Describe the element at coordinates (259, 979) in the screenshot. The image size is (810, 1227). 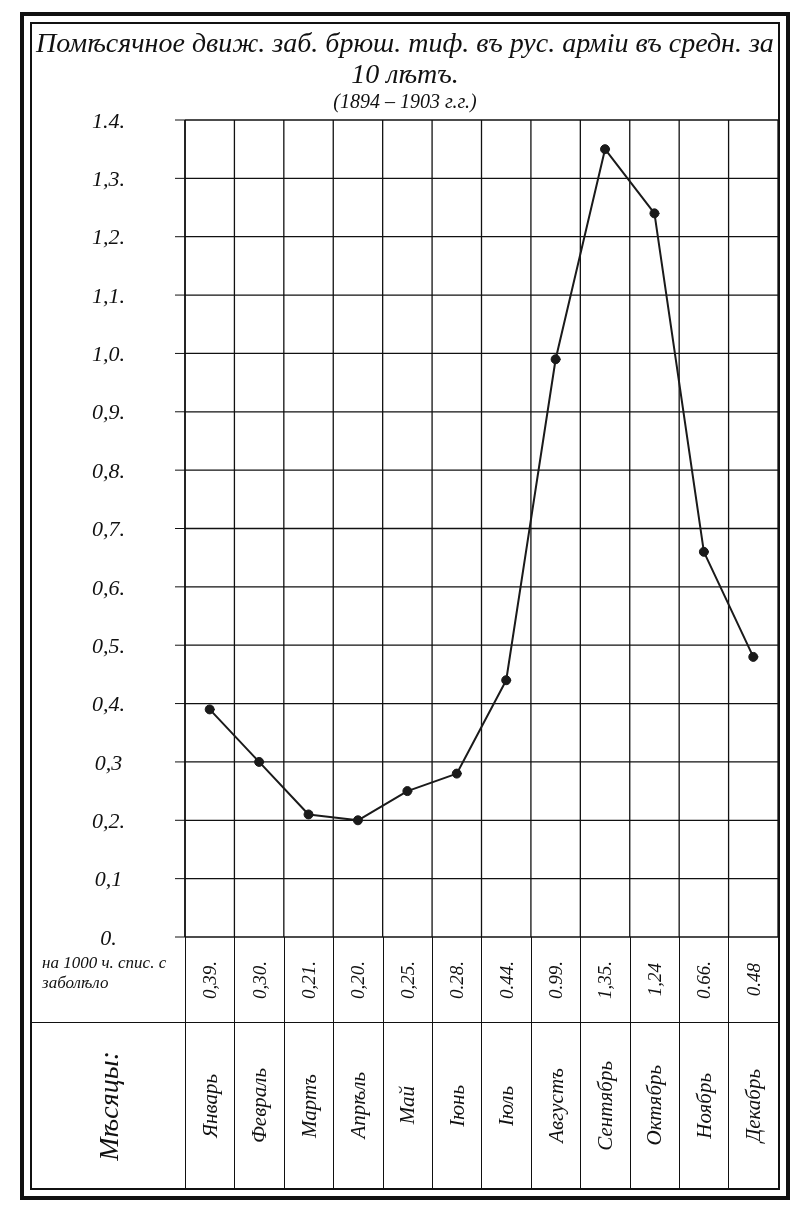
I see `data-label: 0,30.` at that location.